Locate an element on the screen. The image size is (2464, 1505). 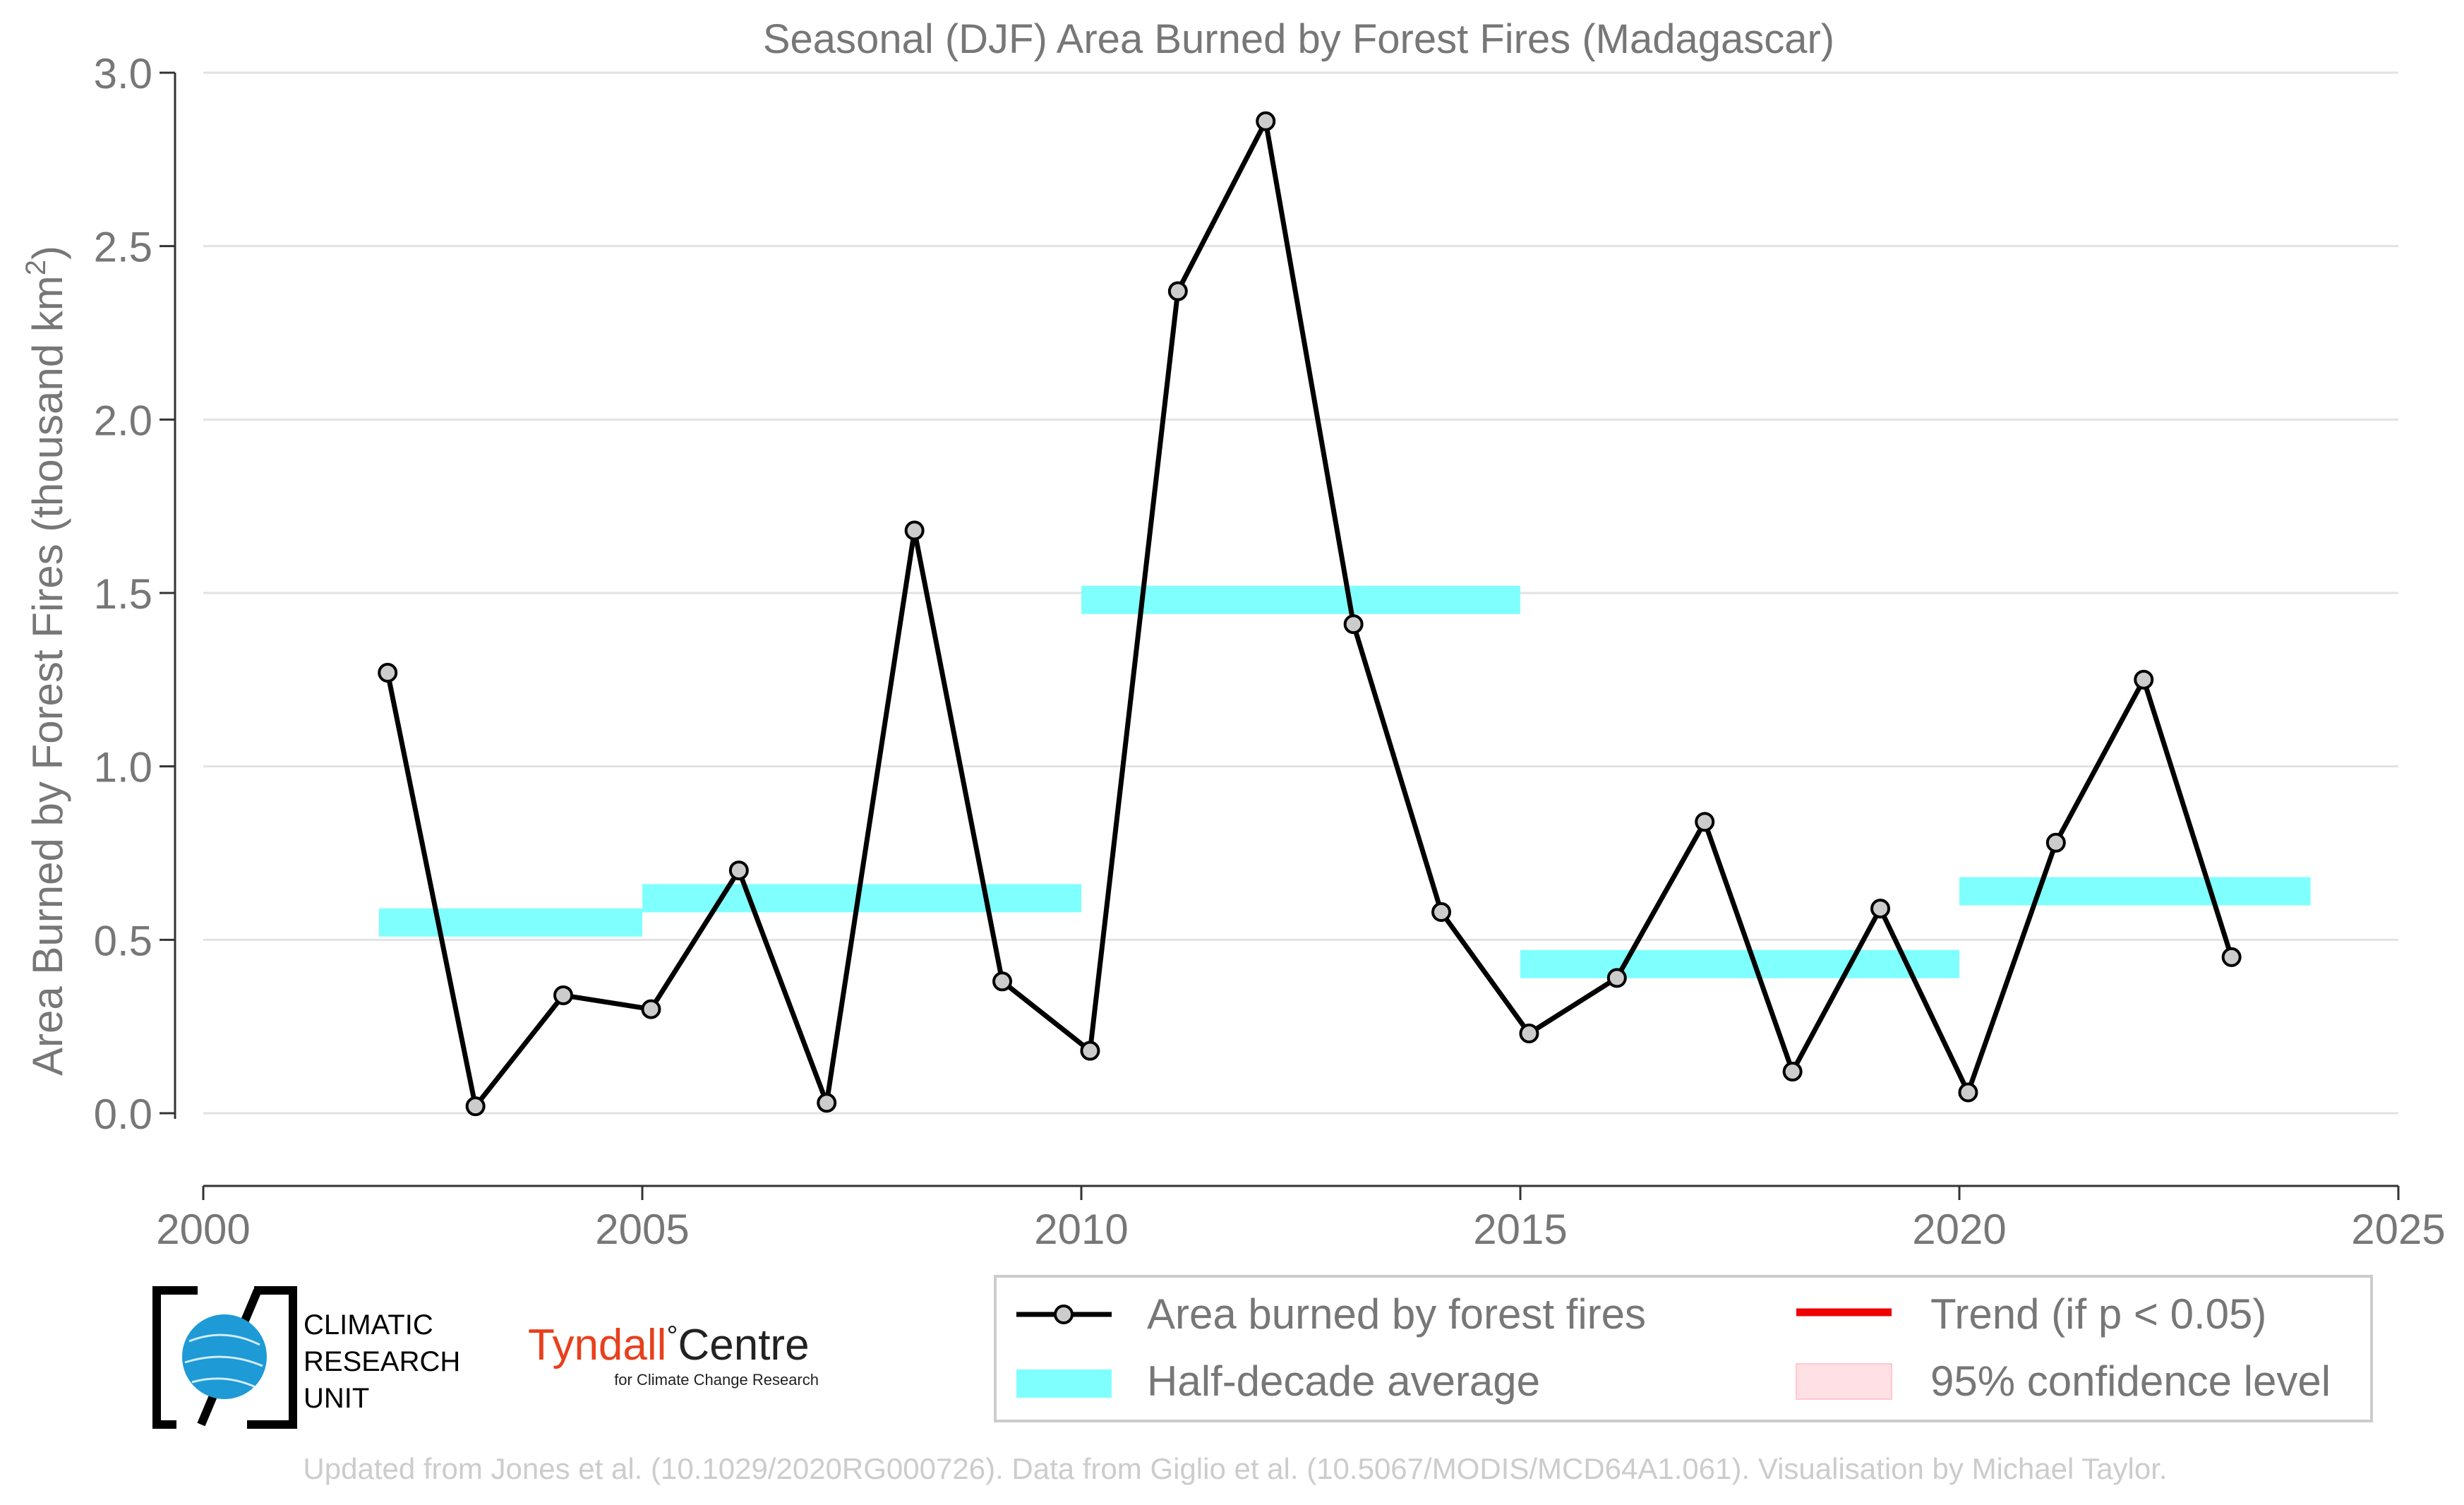
tyndall-logo-degree: ° is located at coordinates (672, 1336).